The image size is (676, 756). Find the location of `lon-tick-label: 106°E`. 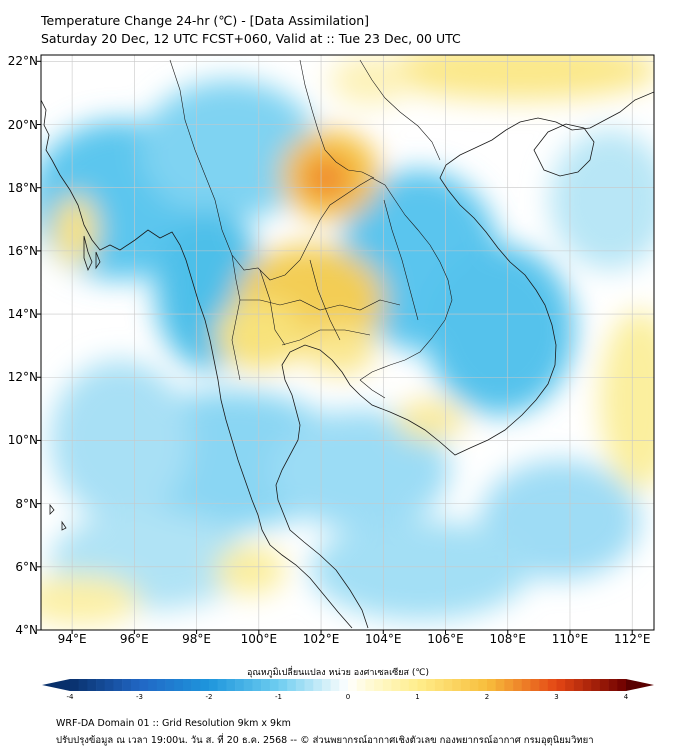

lon-tick-label: 106°E is located at coordinates (445, 639).